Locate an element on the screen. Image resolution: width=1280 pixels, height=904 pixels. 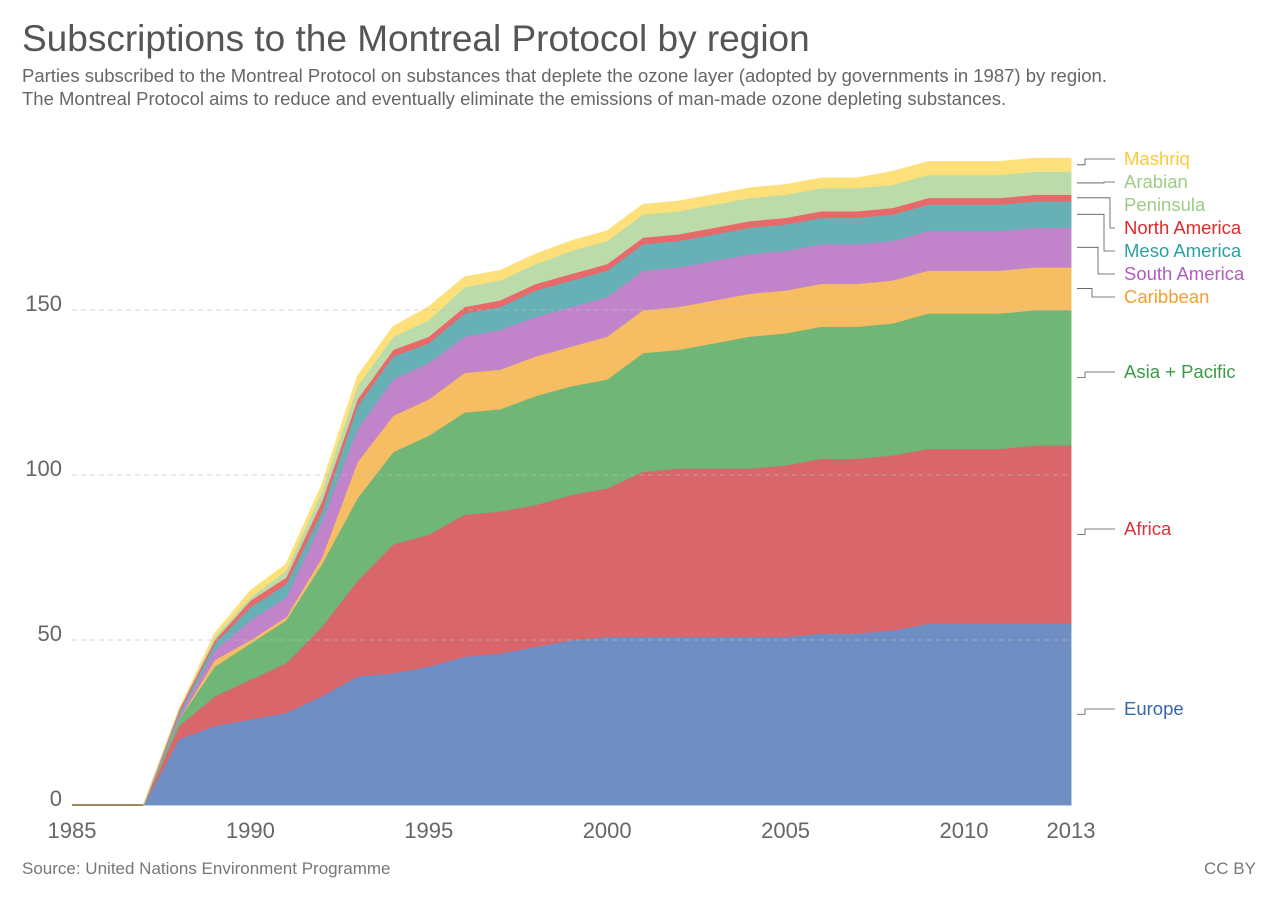
y-axis: 0 50 100 150 is located at coordinates (43, 551).